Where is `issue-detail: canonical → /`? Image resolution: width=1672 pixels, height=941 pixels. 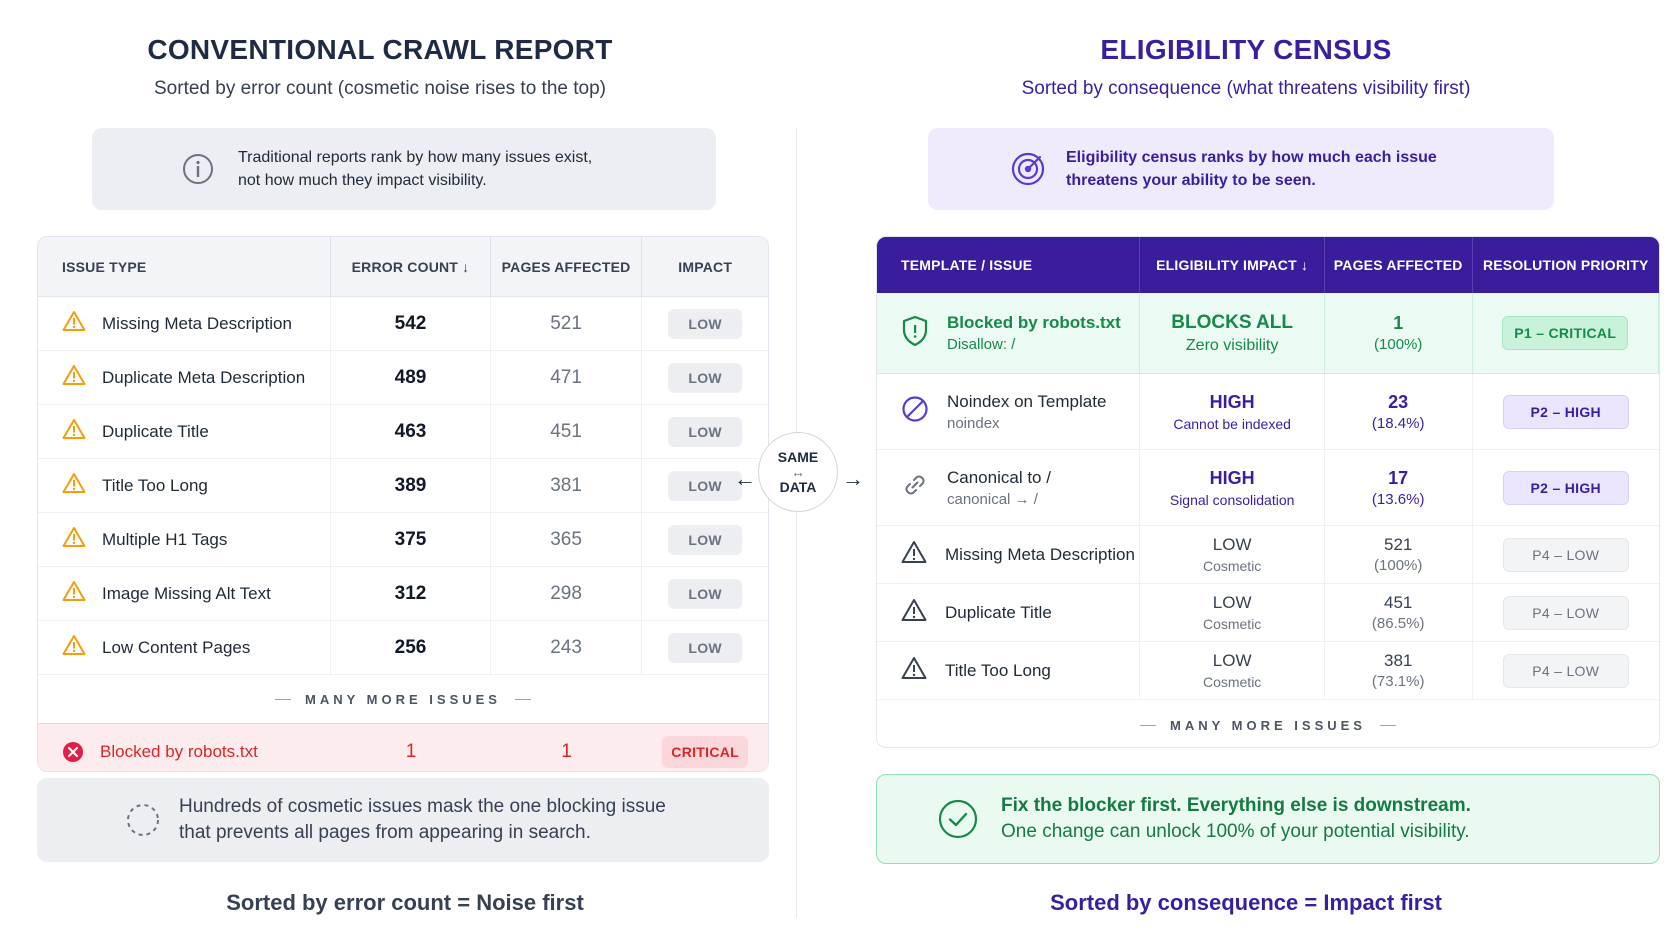
issue-detail: canonical → / is located at coordinates (992, 499).